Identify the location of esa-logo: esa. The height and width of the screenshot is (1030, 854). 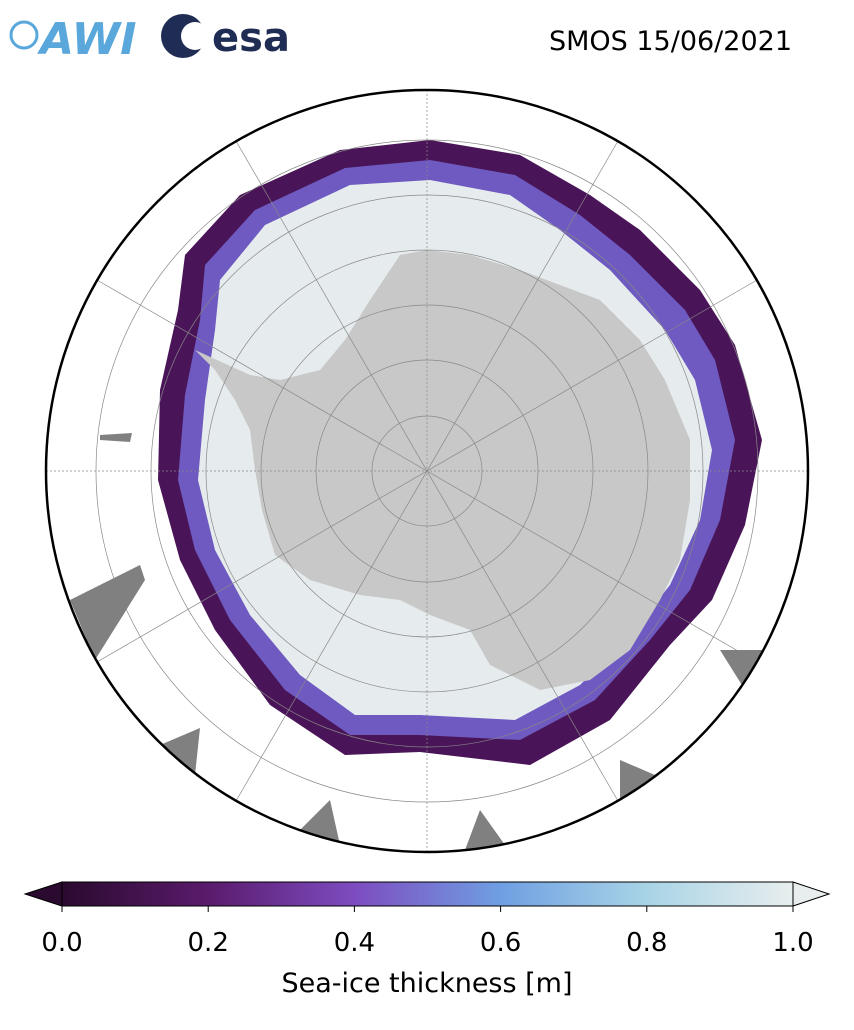
(225, 37).